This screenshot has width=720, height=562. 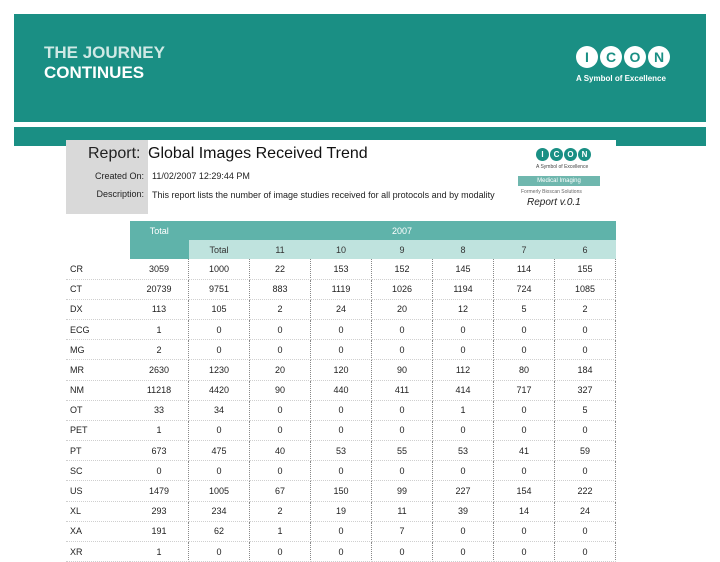 What do you see at coordinates (463, 309) in the screenshot?
I see `table-cell: 12` at bounding box center [463, 309].